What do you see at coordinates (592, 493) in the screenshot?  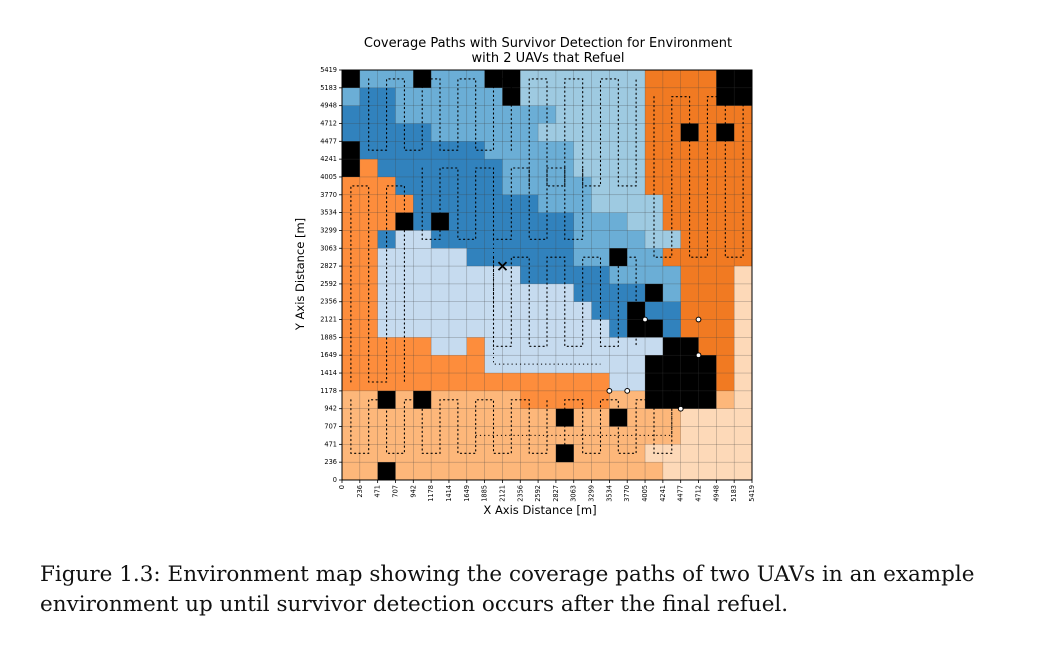 I see `x-tick-label: 3299` at bounding box center [592, 493].